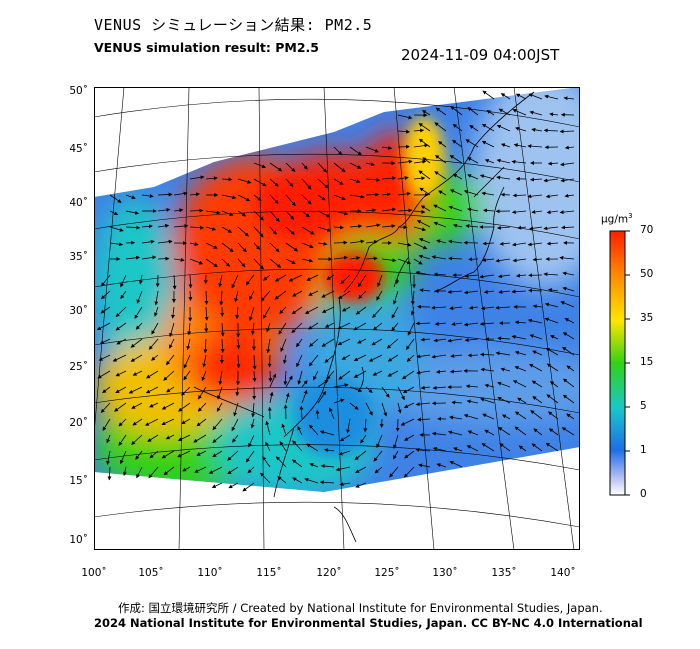 The image size is (700, 649). What do you see at coordinates (94, 573) in the screenshot?
I see `lon-label: 100˚` at bounding box center [94, 573].